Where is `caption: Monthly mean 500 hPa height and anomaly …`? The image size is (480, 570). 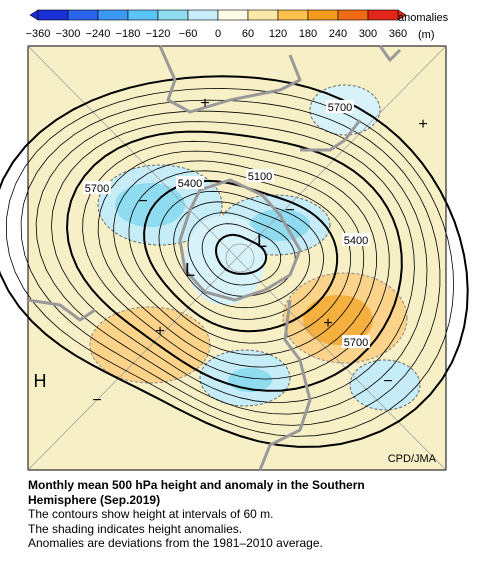 caption: Monthly mean 500 hPa height and anomaly … is located at coordinates (238, 514).